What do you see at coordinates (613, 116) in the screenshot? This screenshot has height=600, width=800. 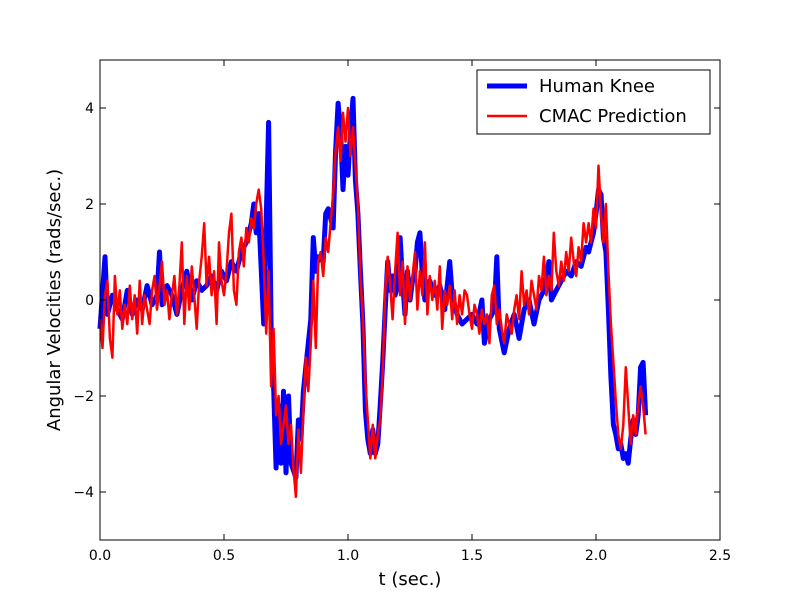 I see `legend-label-cmac-prediction: CMAC Prediction` at bounding box center [613, 116].